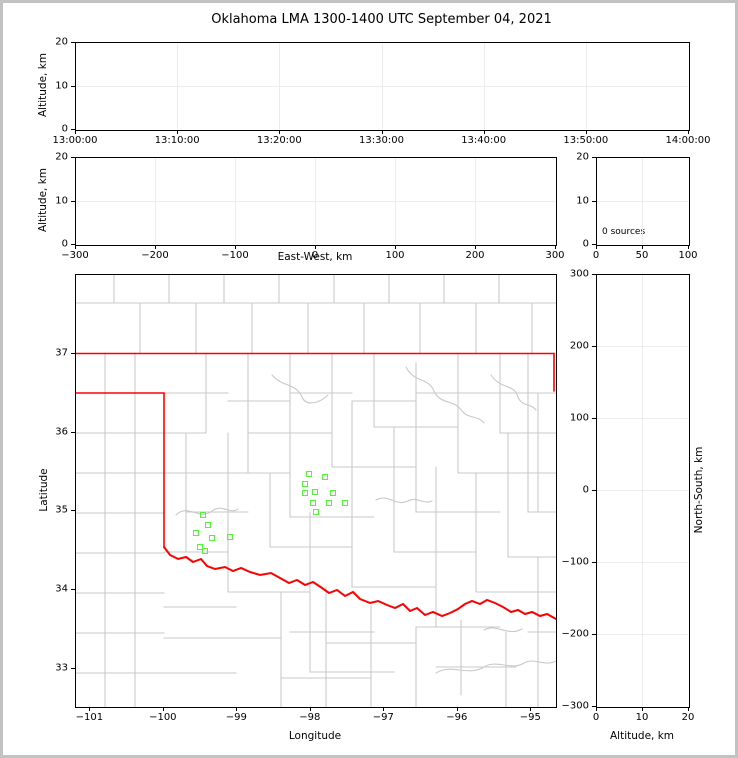  Describe the element at coordinates (585, 490) in the screenshot. I see `y-tick-label: 0` at that location.